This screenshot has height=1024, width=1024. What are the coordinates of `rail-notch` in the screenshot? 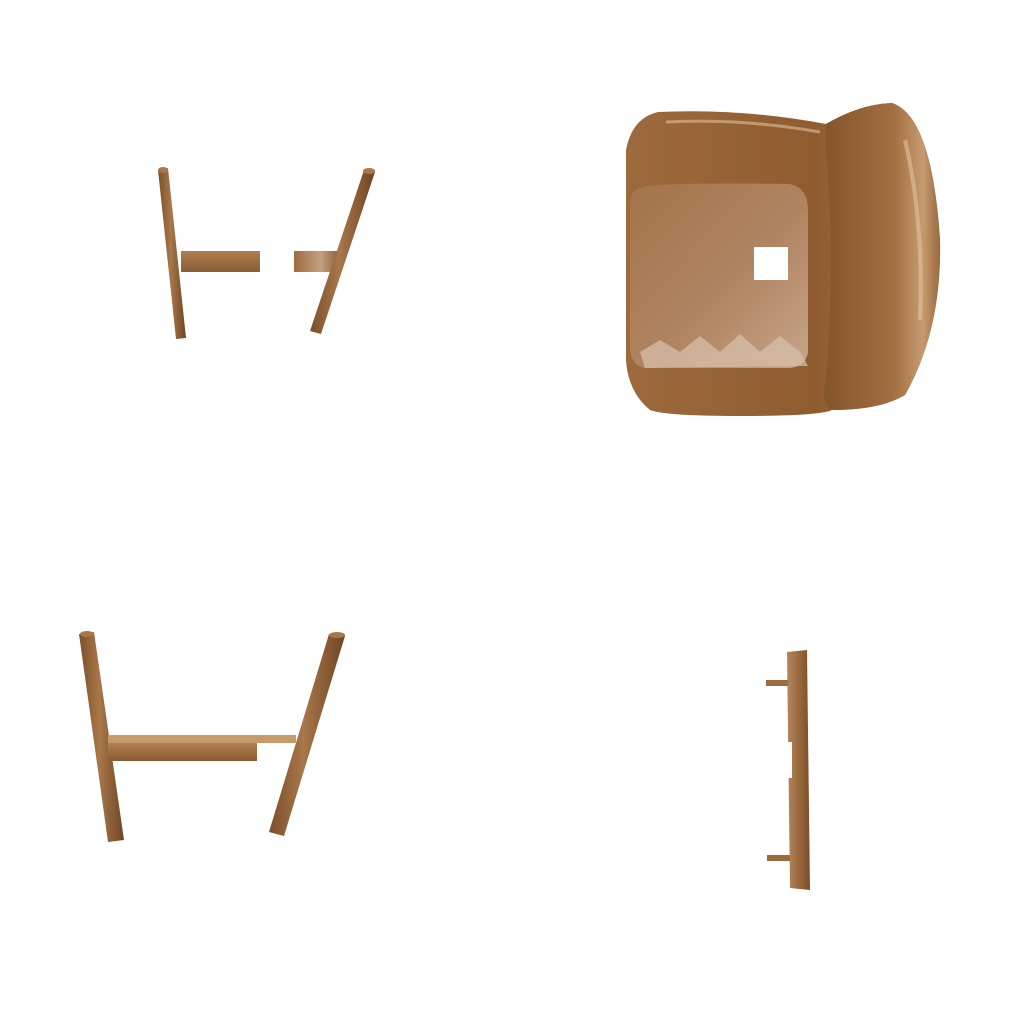 It's located at (789, 760).